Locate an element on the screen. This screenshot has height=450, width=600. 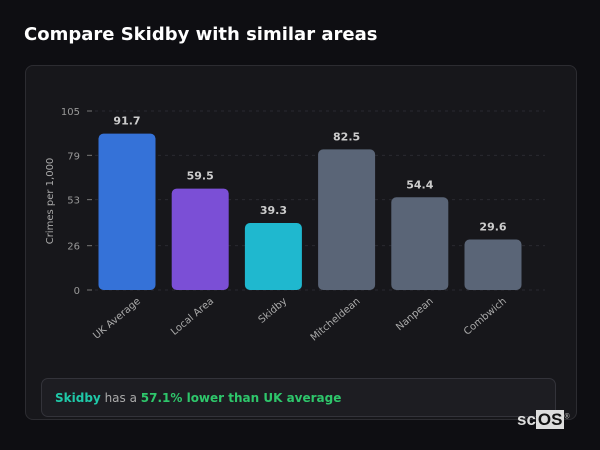
data-label: 54.4 is located at coordinates (419, 184).